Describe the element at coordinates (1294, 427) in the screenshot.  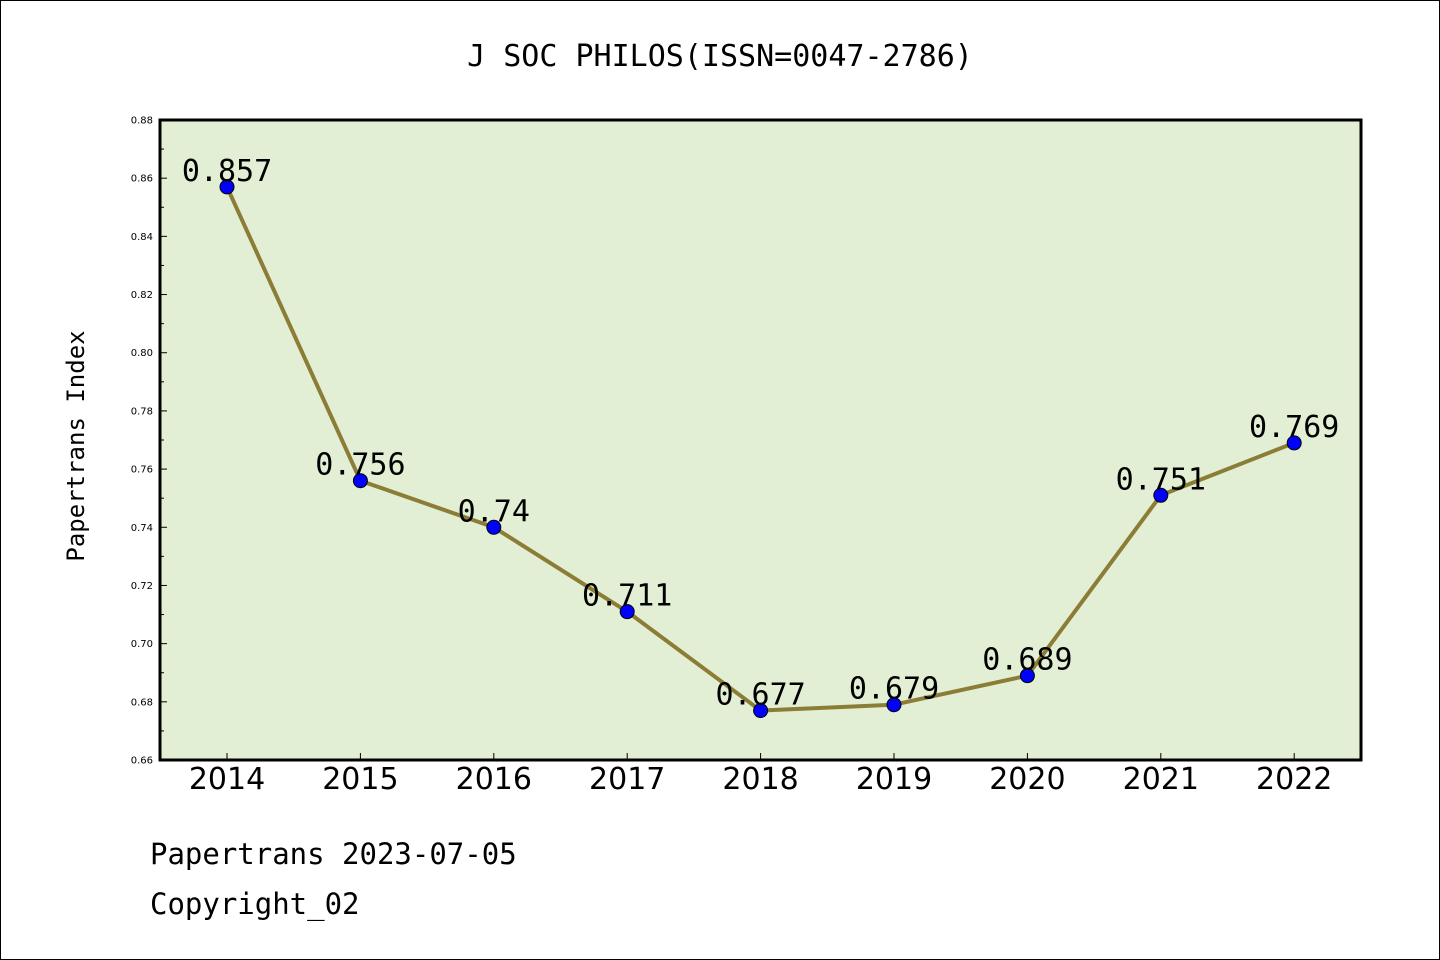
I see `data-label: 0.769` at that location.